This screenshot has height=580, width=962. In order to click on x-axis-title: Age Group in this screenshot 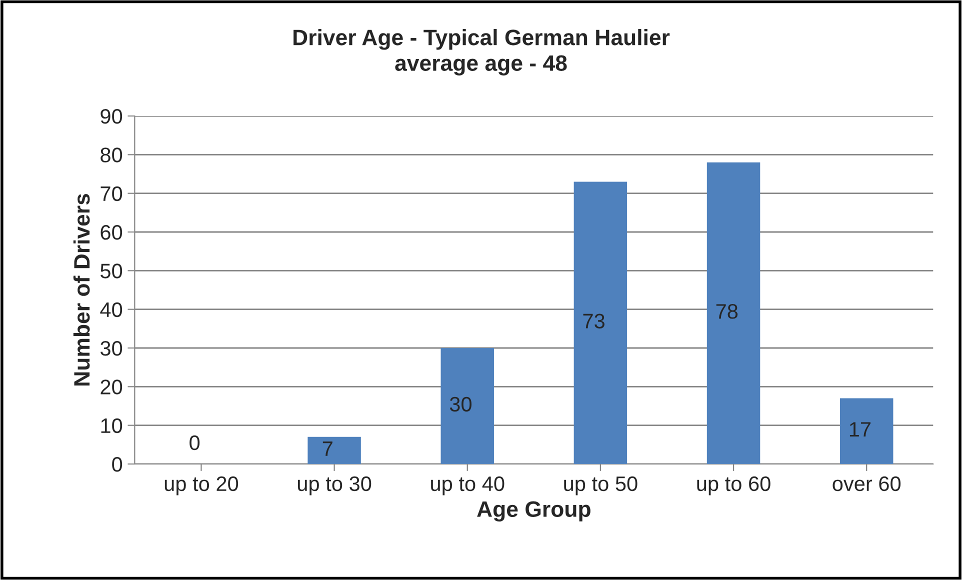, I will do `click(533, 511)`.